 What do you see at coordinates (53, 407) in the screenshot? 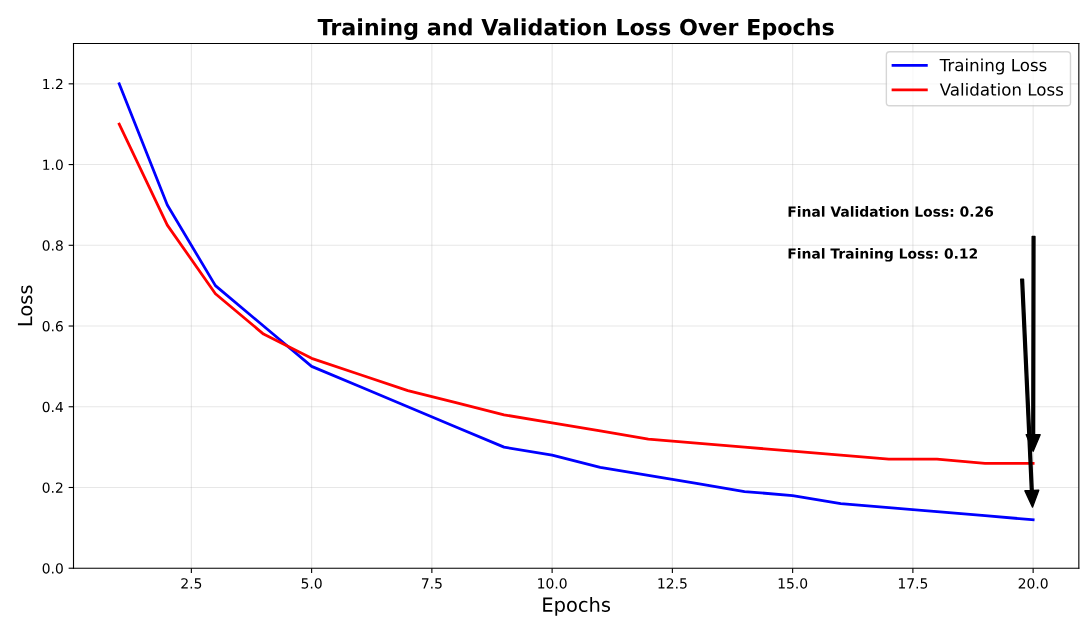
I see `y-tick-label: 0.4` at bounding box center [53, 407].